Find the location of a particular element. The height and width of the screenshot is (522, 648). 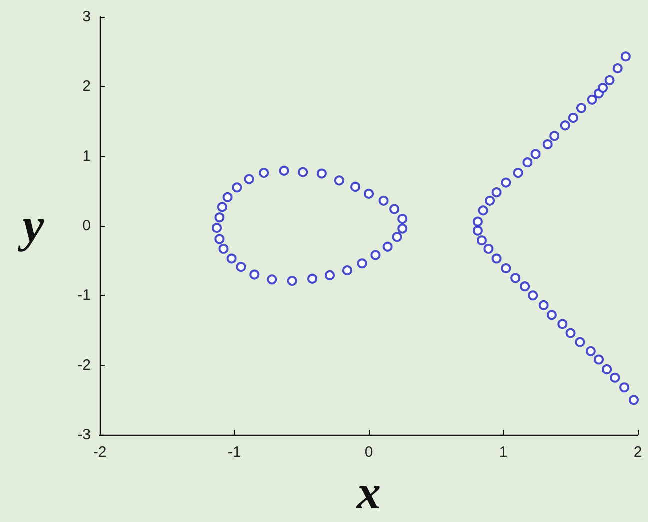

y-tick-label: -2 is located at coordinates (84, 365).